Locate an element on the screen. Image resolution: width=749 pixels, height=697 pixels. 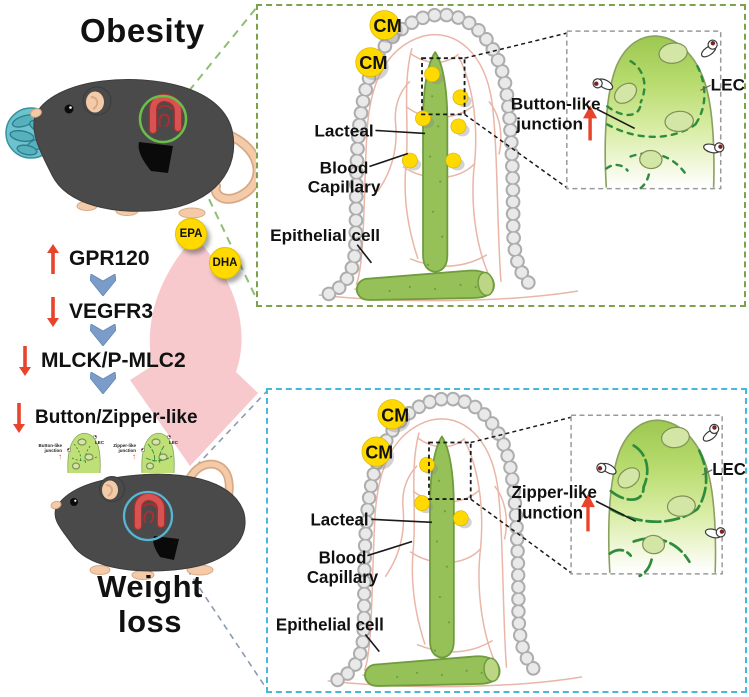
epa-molecule-badge: EPA is located at coordinates (191, 234).